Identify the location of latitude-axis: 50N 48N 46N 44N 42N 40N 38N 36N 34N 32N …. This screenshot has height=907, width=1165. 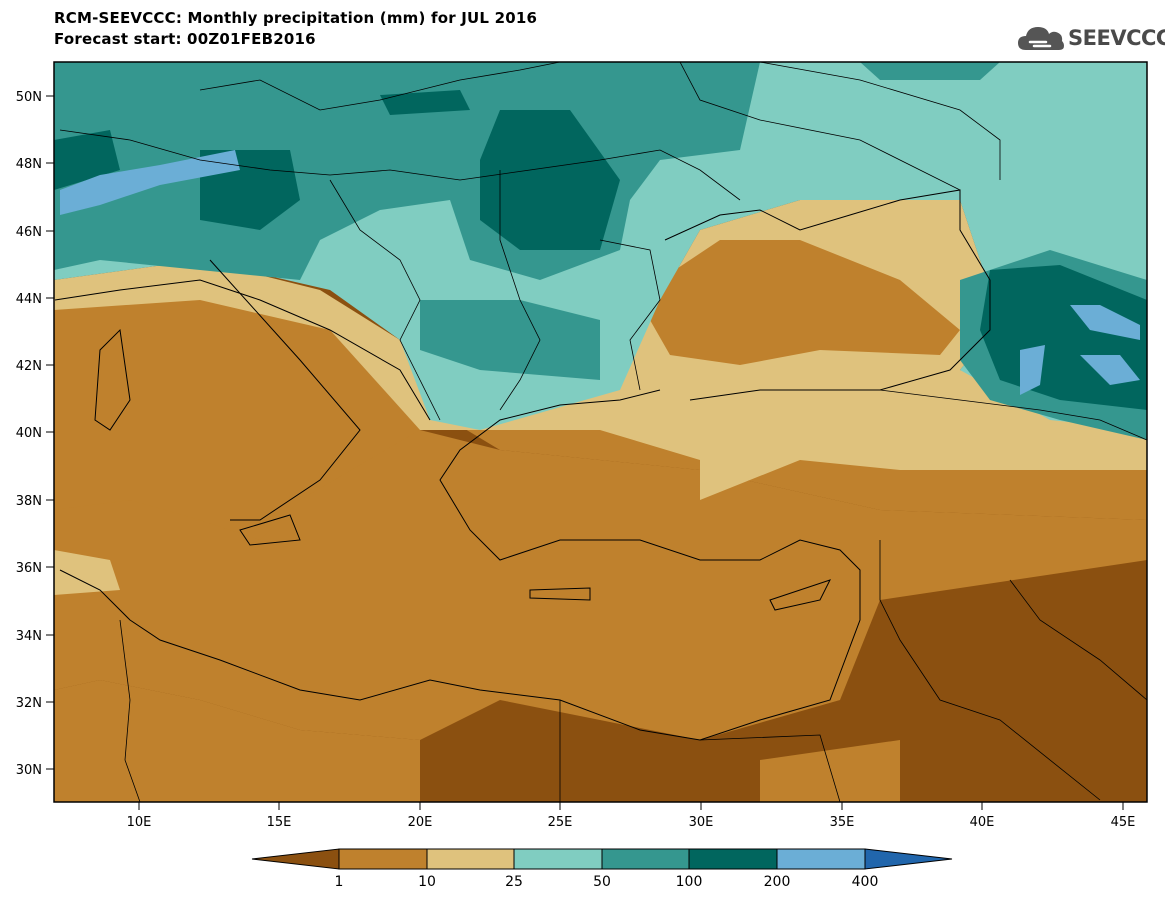
(35, 434).